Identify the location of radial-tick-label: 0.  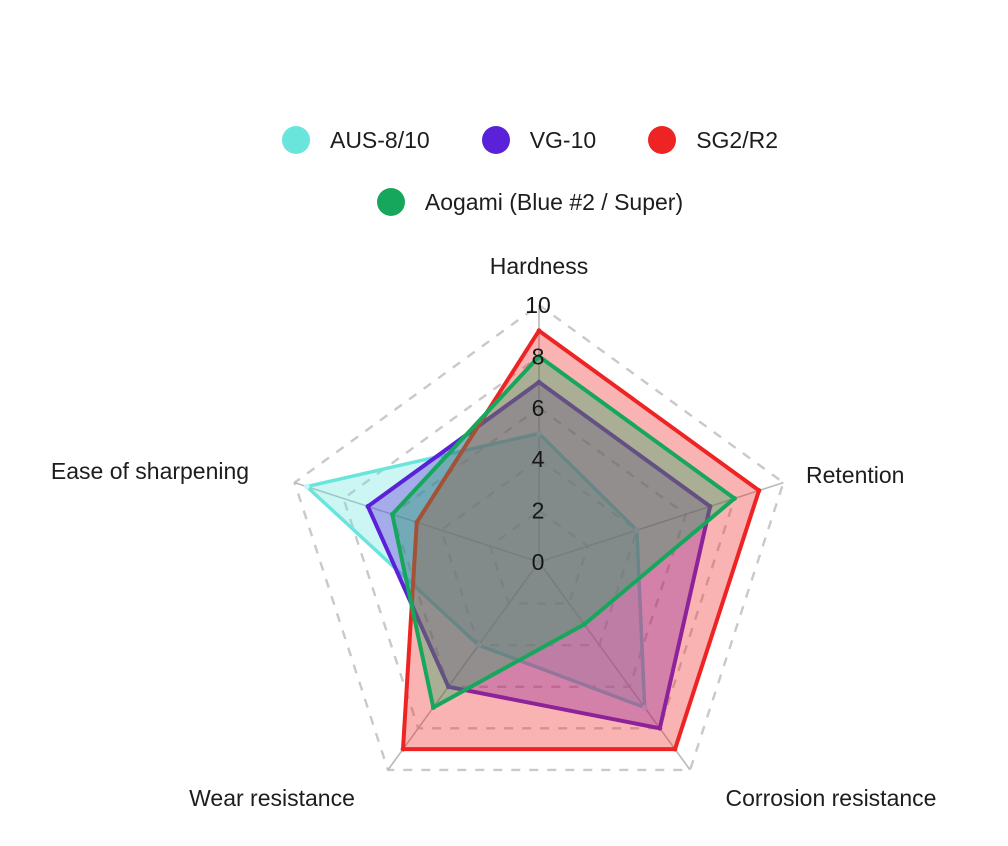
(538, 562).